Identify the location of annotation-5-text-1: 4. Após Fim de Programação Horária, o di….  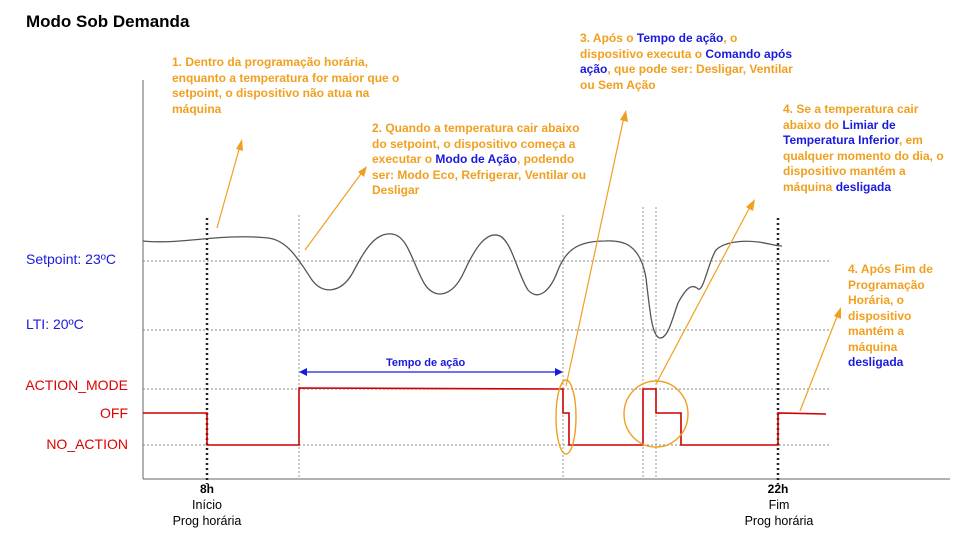
(890, 308).